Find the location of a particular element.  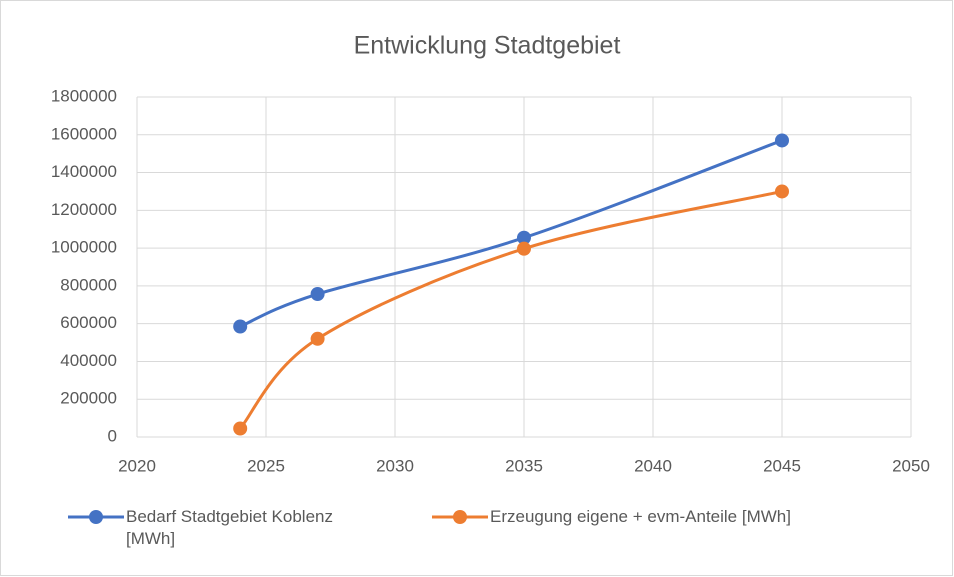

y-tick-label: 1400000 is located at coordinates (84, 171).